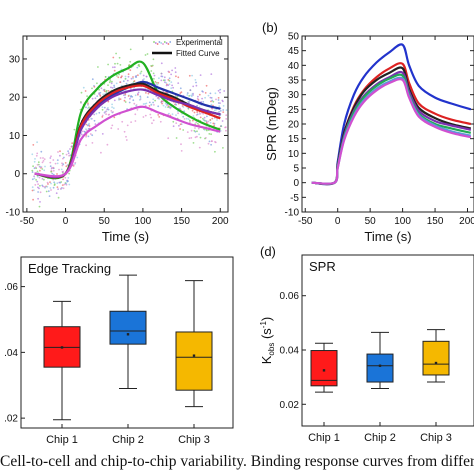 The width and height of the screenshot is (474, 474). Describe the element at coordinates (105, 221) in the screenshot. I see `x-tick-label: 50` at that location.